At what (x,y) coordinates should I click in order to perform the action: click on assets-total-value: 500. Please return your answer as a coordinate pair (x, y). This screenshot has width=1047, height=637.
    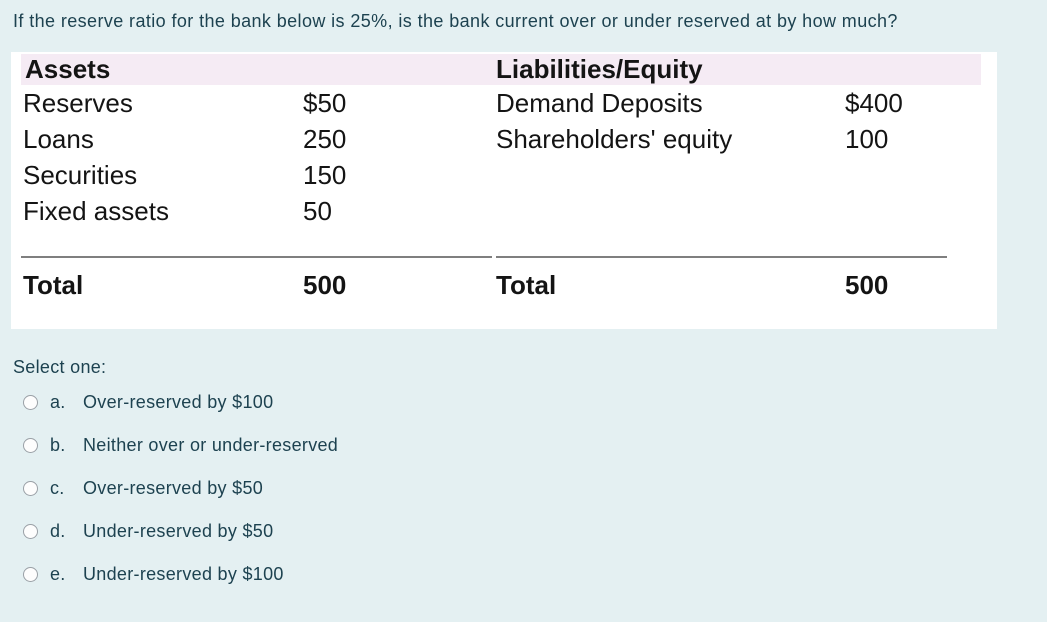
    Looking at the image, I should click on (325, 285).